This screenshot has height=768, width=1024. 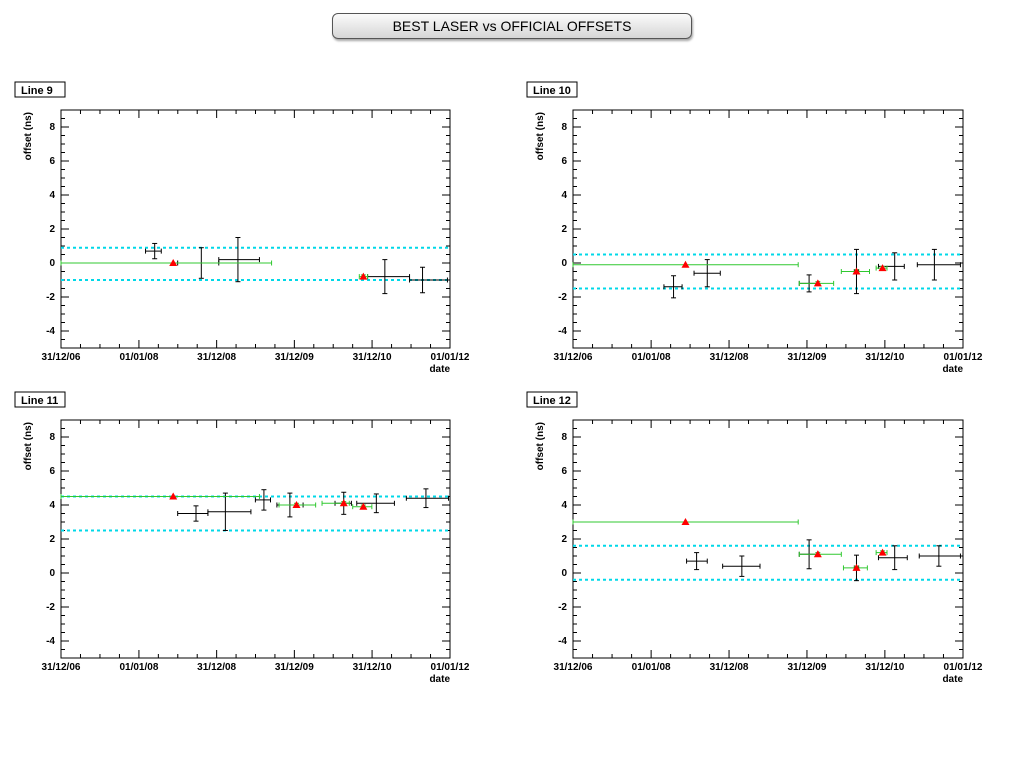 What do you see at coordinates (768, 539) in the screenshot?
I see `plot-frame` at bounding box center [768, 539].